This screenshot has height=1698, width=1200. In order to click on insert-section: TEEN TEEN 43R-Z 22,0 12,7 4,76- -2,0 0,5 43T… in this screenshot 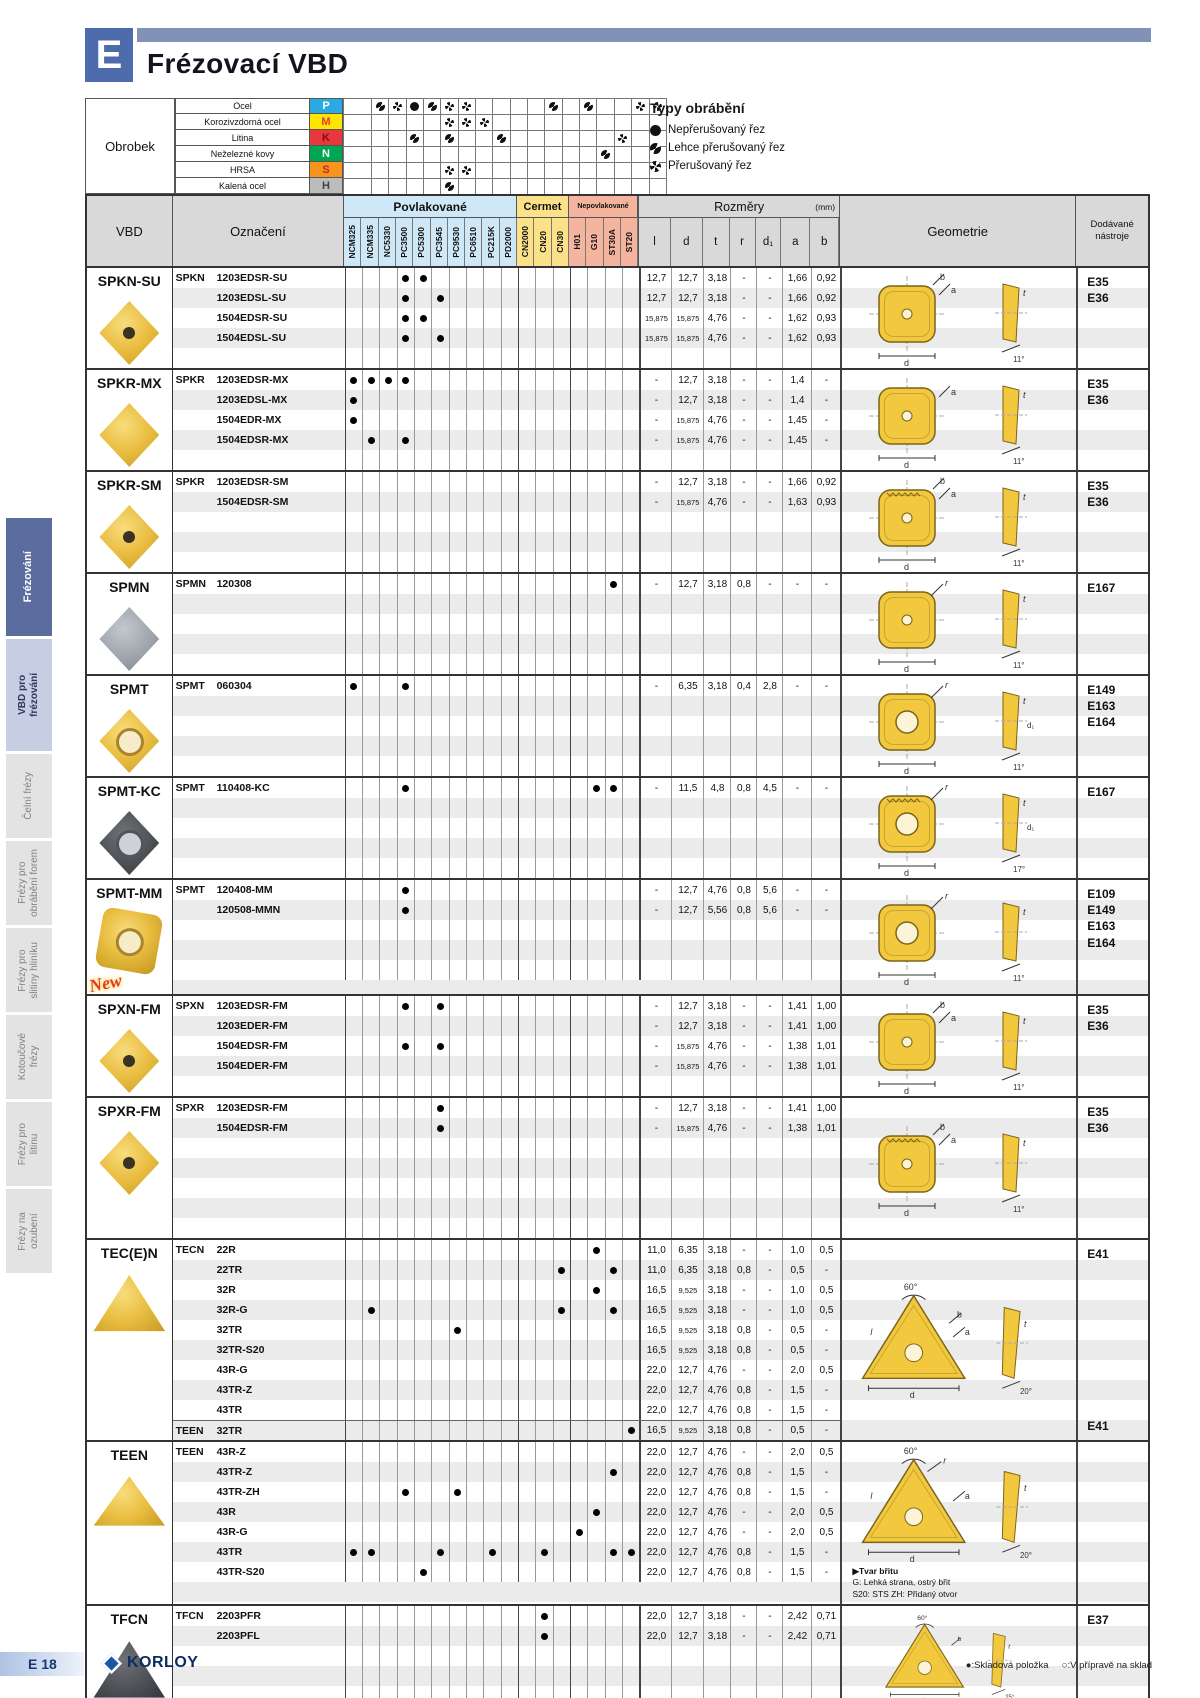, I will do `click(617, 1522)`.